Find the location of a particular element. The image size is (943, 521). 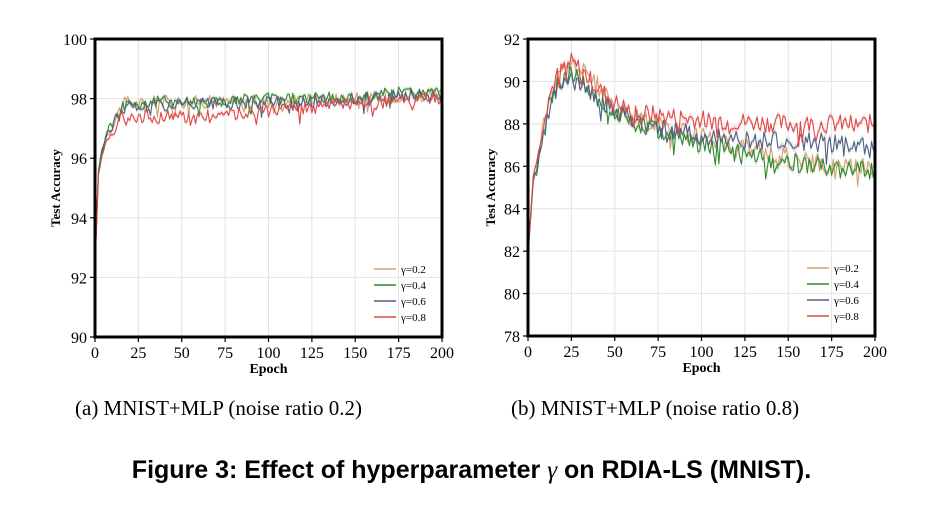

y-tick-label-5: 100 is located at coordinates (75, 40).